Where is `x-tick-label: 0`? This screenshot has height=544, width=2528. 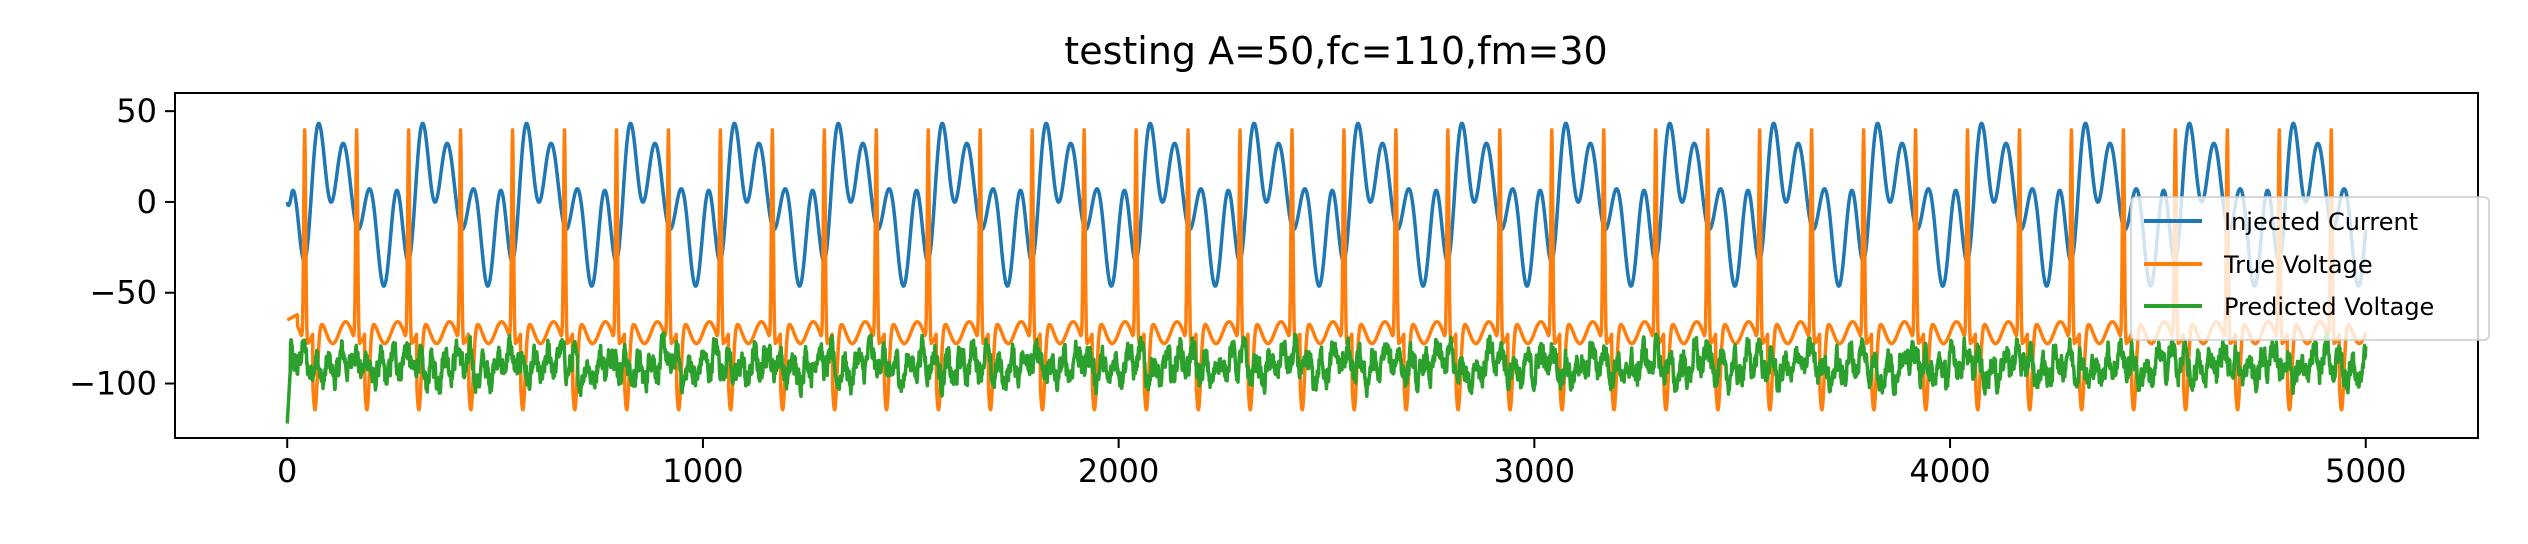
x-tick-label: 0 is located at coordinates (287, 471).